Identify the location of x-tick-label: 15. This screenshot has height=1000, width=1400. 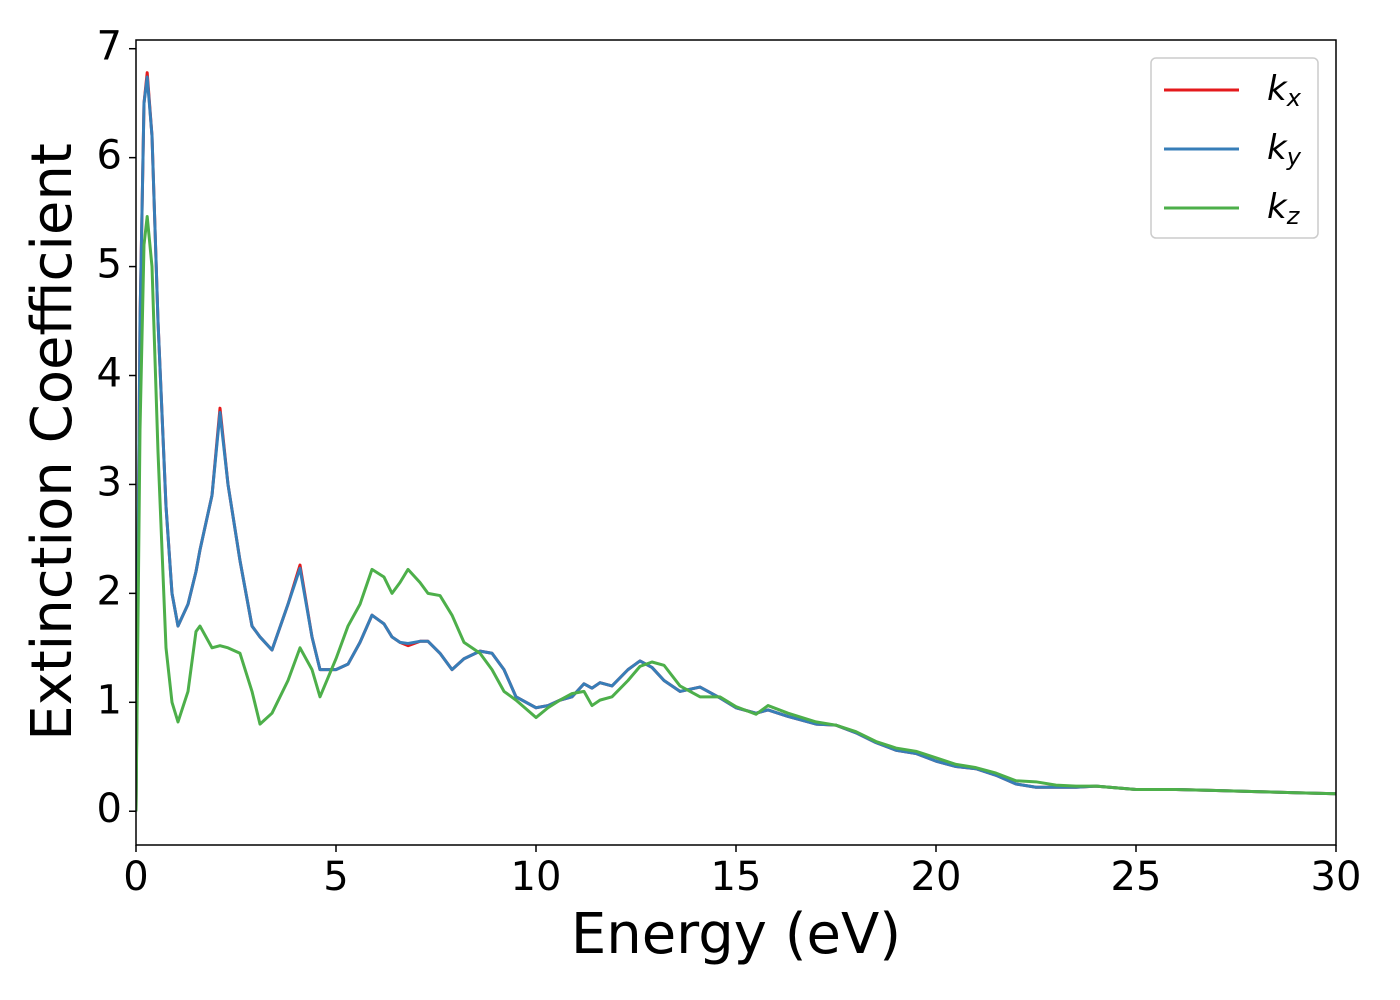
(736, 877).